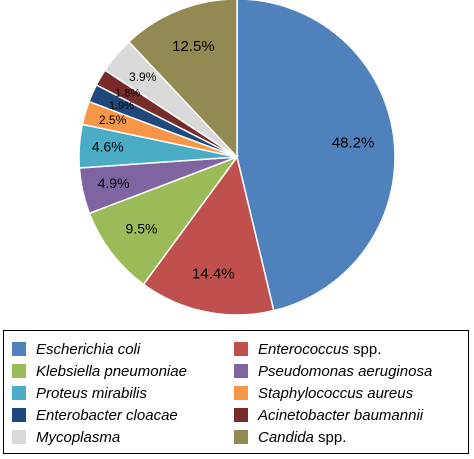  I want to click on legend-item: Candida spp., so click(349, 437).